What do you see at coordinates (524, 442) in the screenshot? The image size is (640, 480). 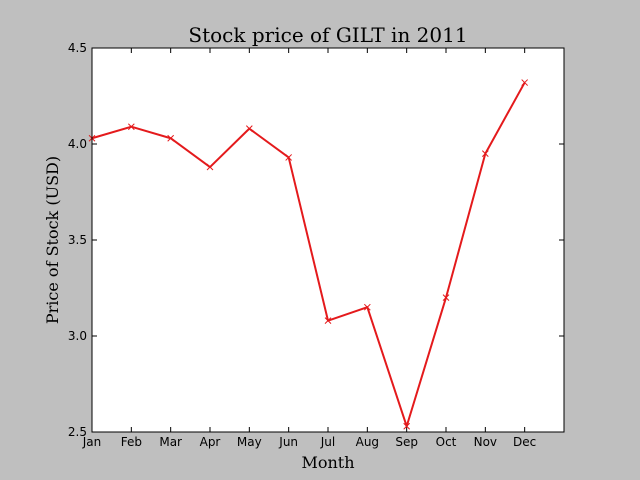 I see `x-tick-label: Dec` at bounding box center [524, 442].